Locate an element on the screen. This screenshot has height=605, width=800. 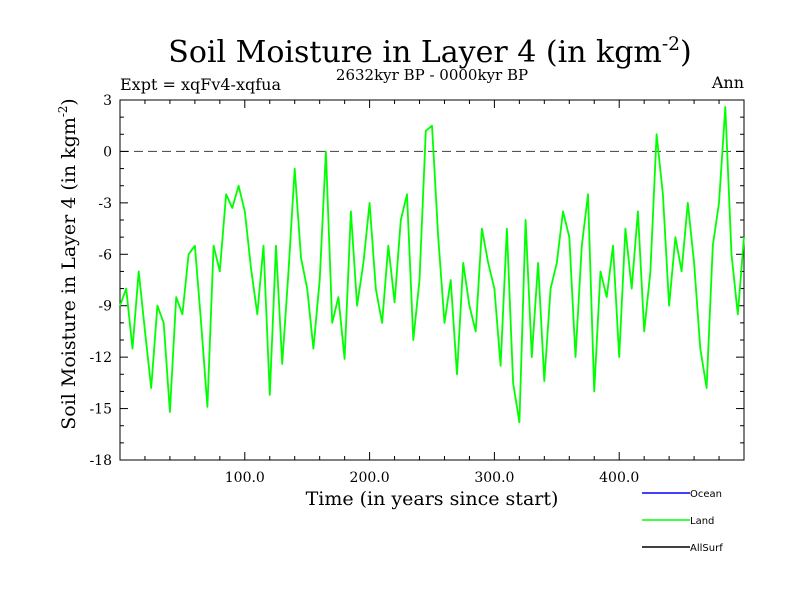
y-tick-label: -12 is located at coordinates (100, 358).